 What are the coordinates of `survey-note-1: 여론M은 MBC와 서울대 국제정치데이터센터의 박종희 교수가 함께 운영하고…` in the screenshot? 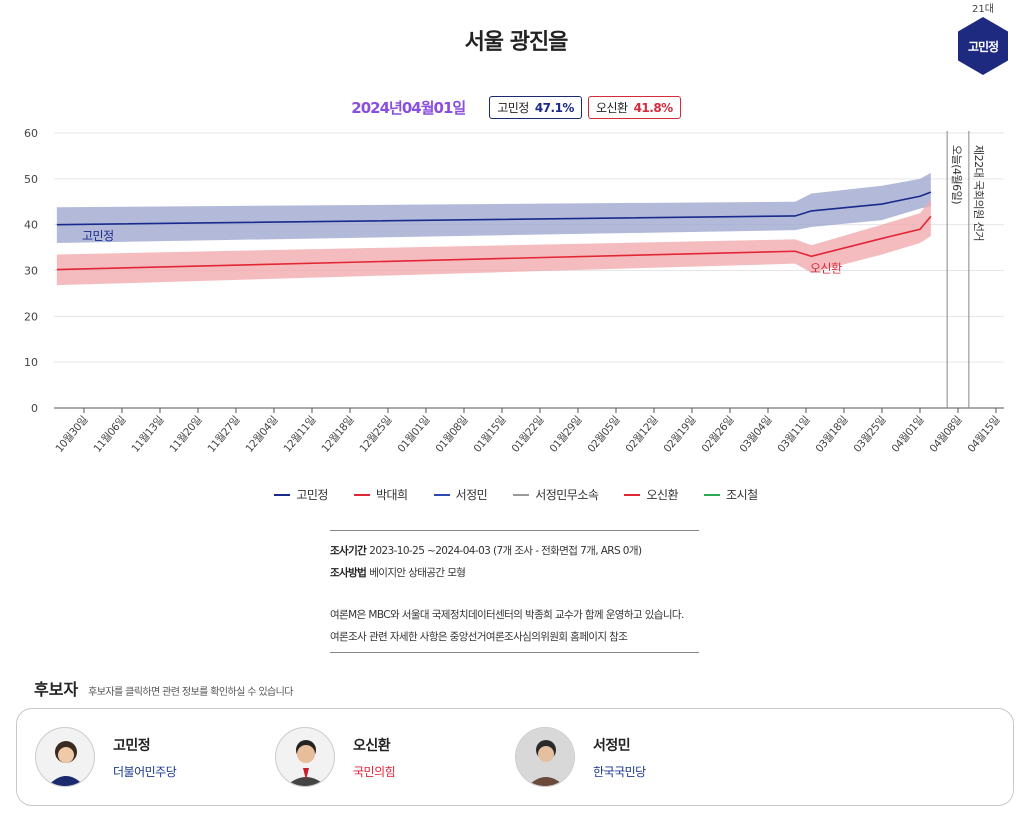 It's located at (507, 615).